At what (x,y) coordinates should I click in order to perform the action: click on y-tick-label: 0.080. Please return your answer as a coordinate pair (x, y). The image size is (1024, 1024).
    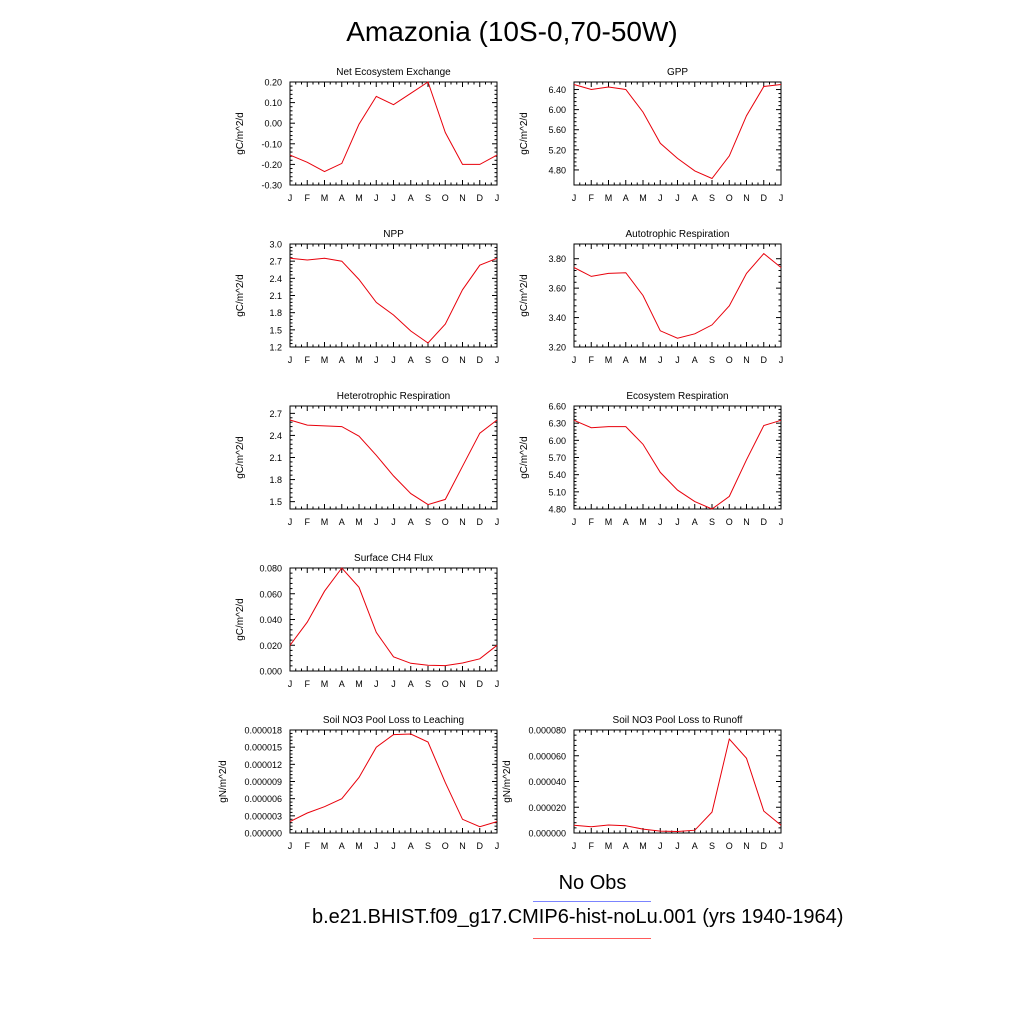
    Looking at the image, I should click on (270, 569).